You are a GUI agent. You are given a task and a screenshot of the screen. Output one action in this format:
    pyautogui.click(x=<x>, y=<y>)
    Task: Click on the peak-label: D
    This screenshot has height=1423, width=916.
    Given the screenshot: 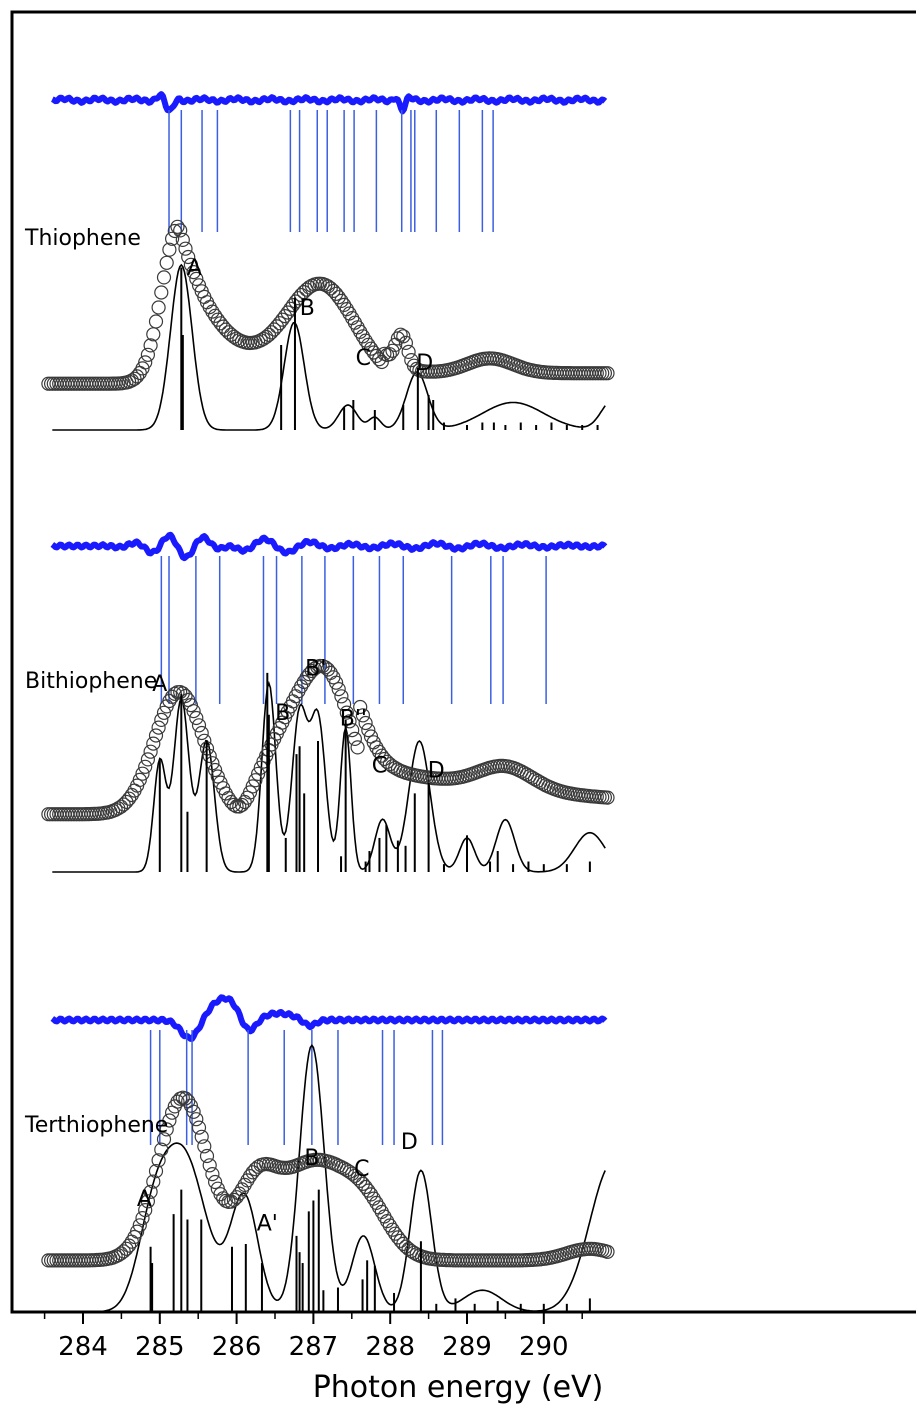 What is the action you would take?
    pyautogui.click(x=409, y=1142)
    